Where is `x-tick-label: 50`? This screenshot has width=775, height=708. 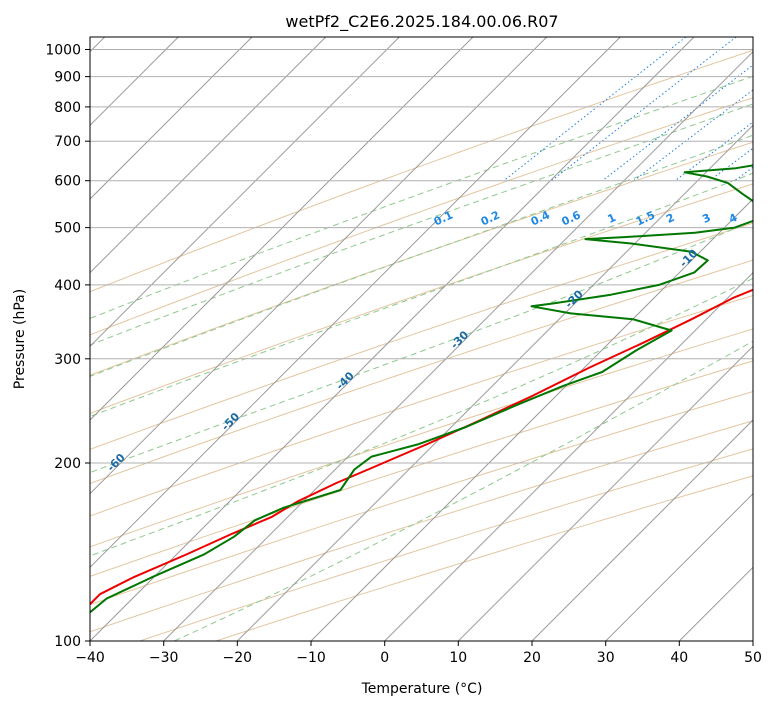
x-tick-label: 50 is located at coordinates (753, 658).